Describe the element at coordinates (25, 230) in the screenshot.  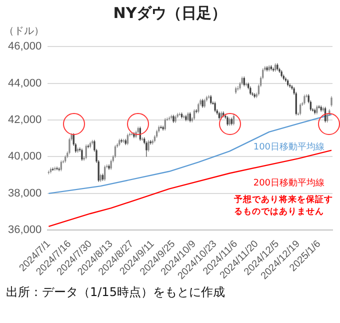
I see `y-tick-label: 36,000` at that location.